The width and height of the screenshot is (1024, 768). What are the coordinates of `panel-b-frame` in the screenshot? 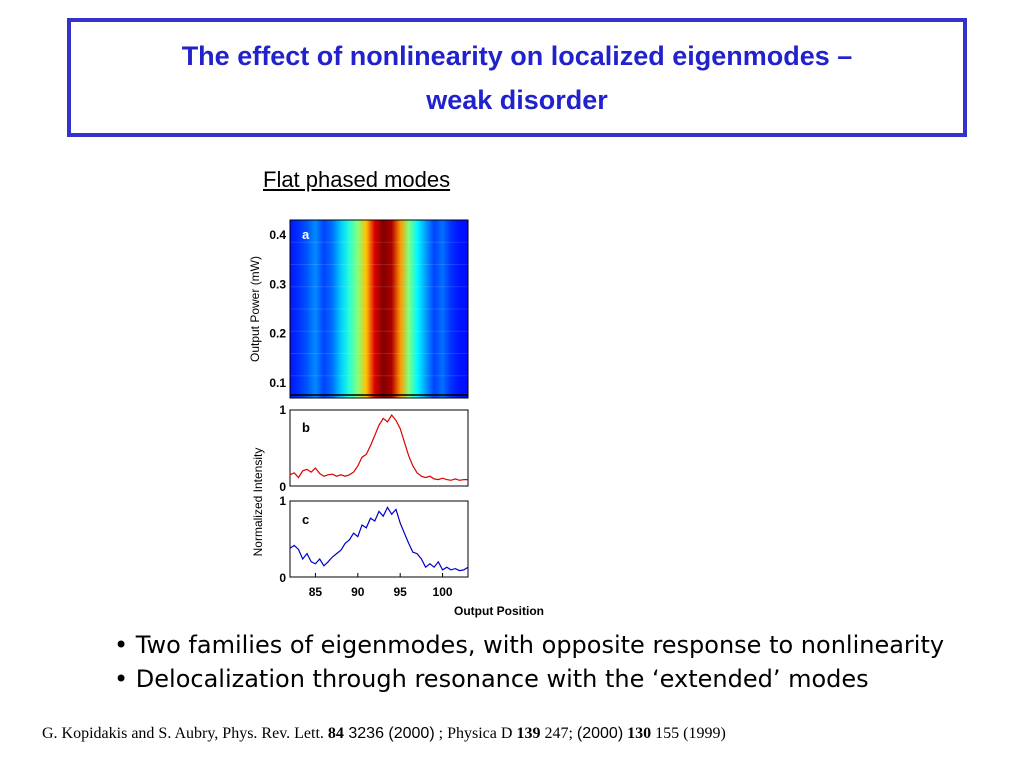 It's located at (379, 448).